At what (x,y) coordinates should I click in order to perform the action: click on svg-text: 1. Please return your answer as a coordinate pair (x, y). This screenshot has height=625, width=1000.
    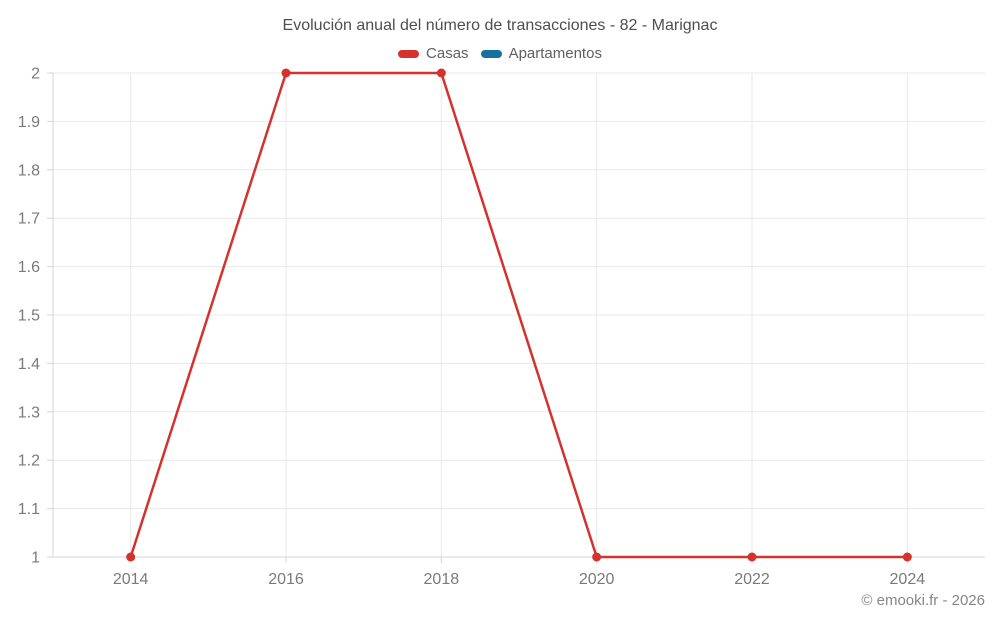
    Looking at the image, I should click on (35, 558).